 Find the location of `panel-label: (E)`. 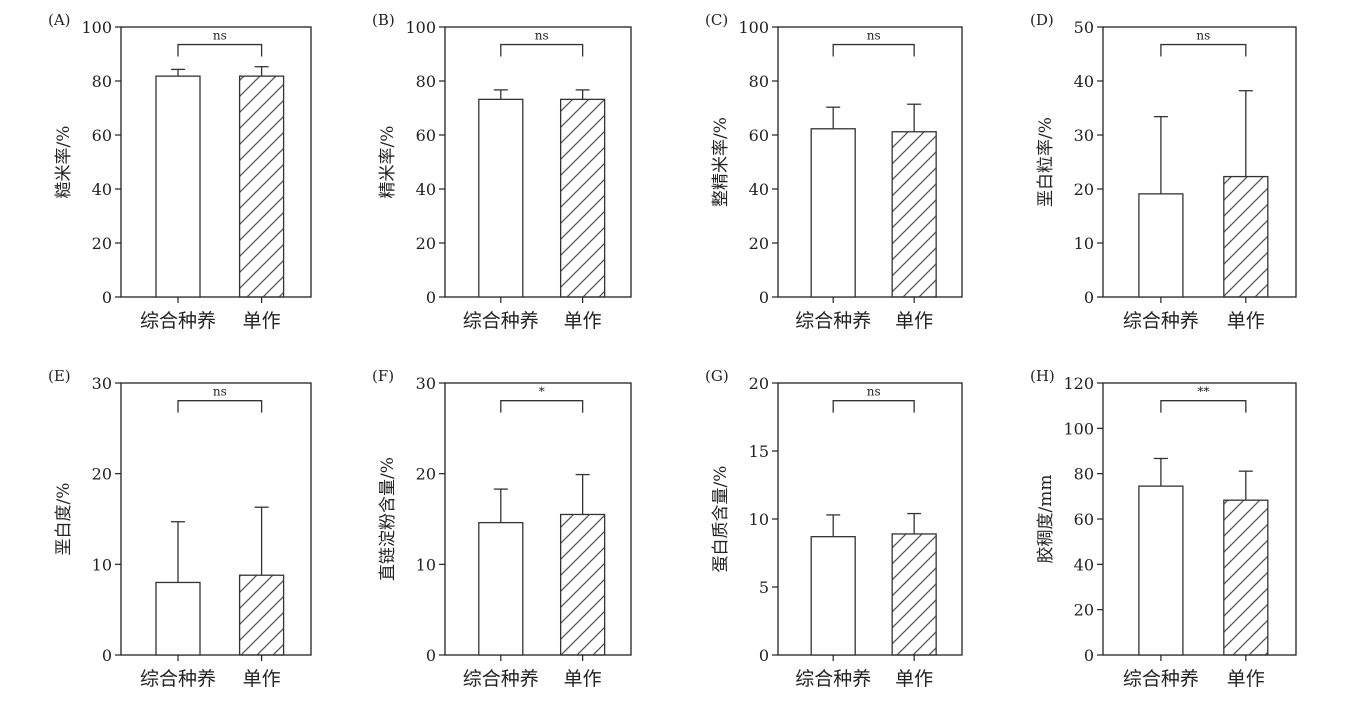

panel-label: (E) is located at coordinates (59, 376).